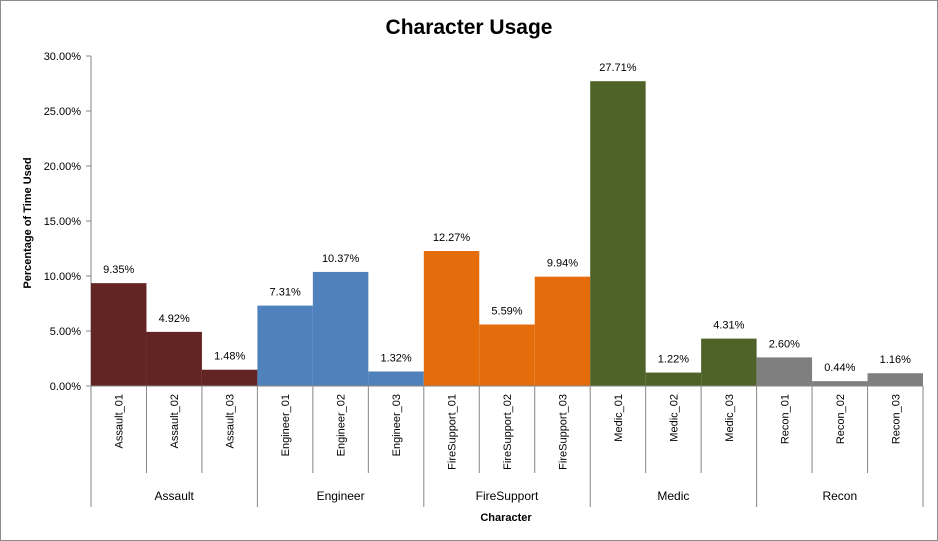 This screenshot has height=541, width=938. I want to click on data-label: 1.48%, so click(229, 357).